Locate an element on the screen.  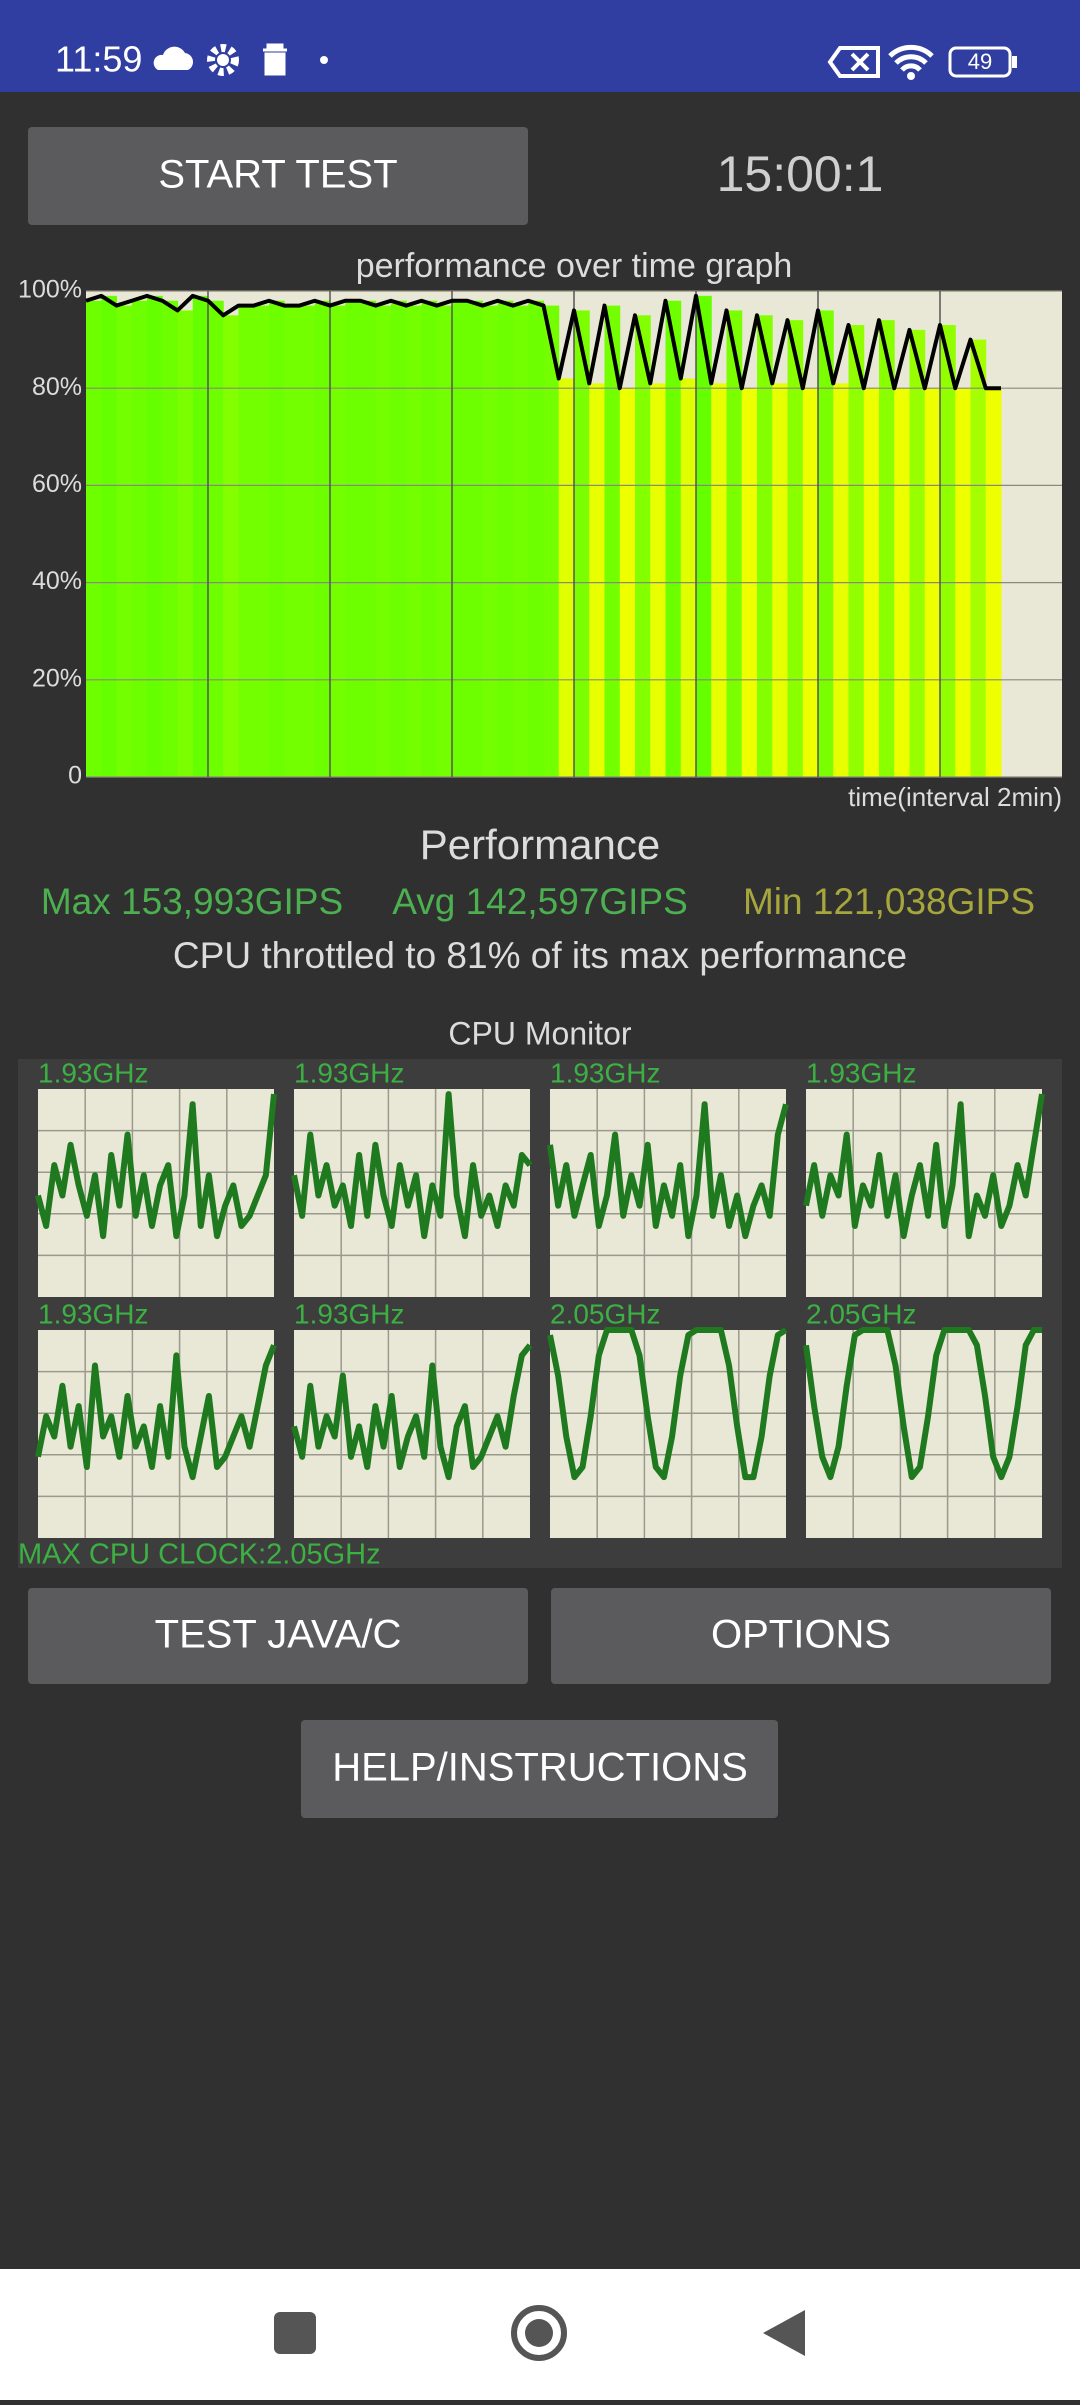
performance-title: Performance is located at coordinates (540, 844).